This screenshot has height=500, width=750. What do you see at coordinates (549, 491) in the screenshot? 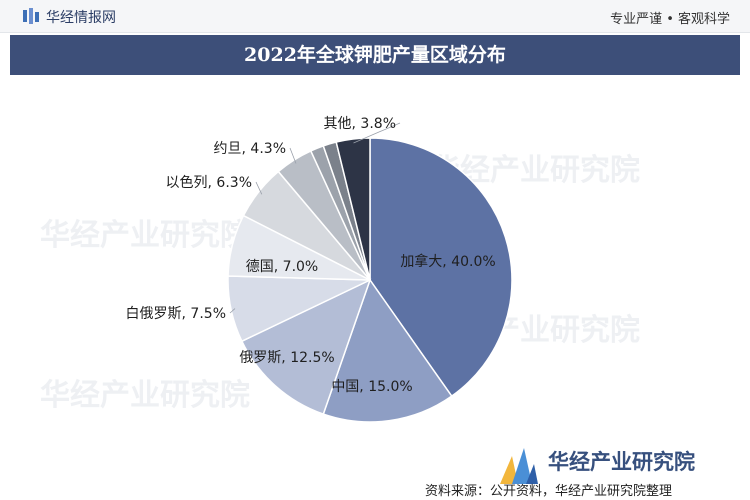
I see `source-note: 资料来源：公开资料，华经产业研究院整理` at bounding box center [549, 491].